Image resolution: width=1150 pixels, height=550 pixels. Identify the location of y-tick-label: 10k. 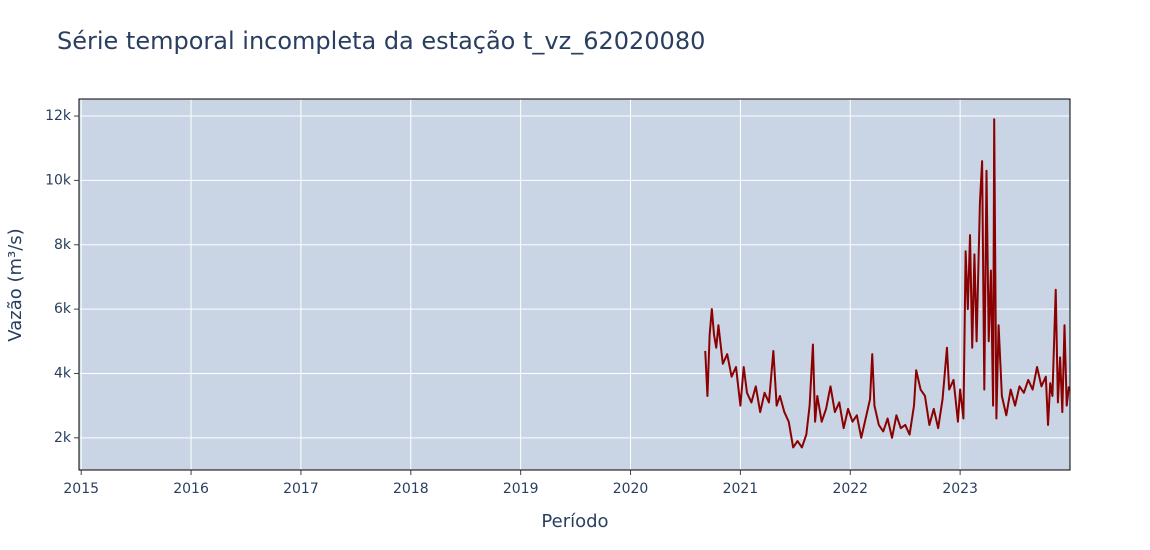
(58, 180).